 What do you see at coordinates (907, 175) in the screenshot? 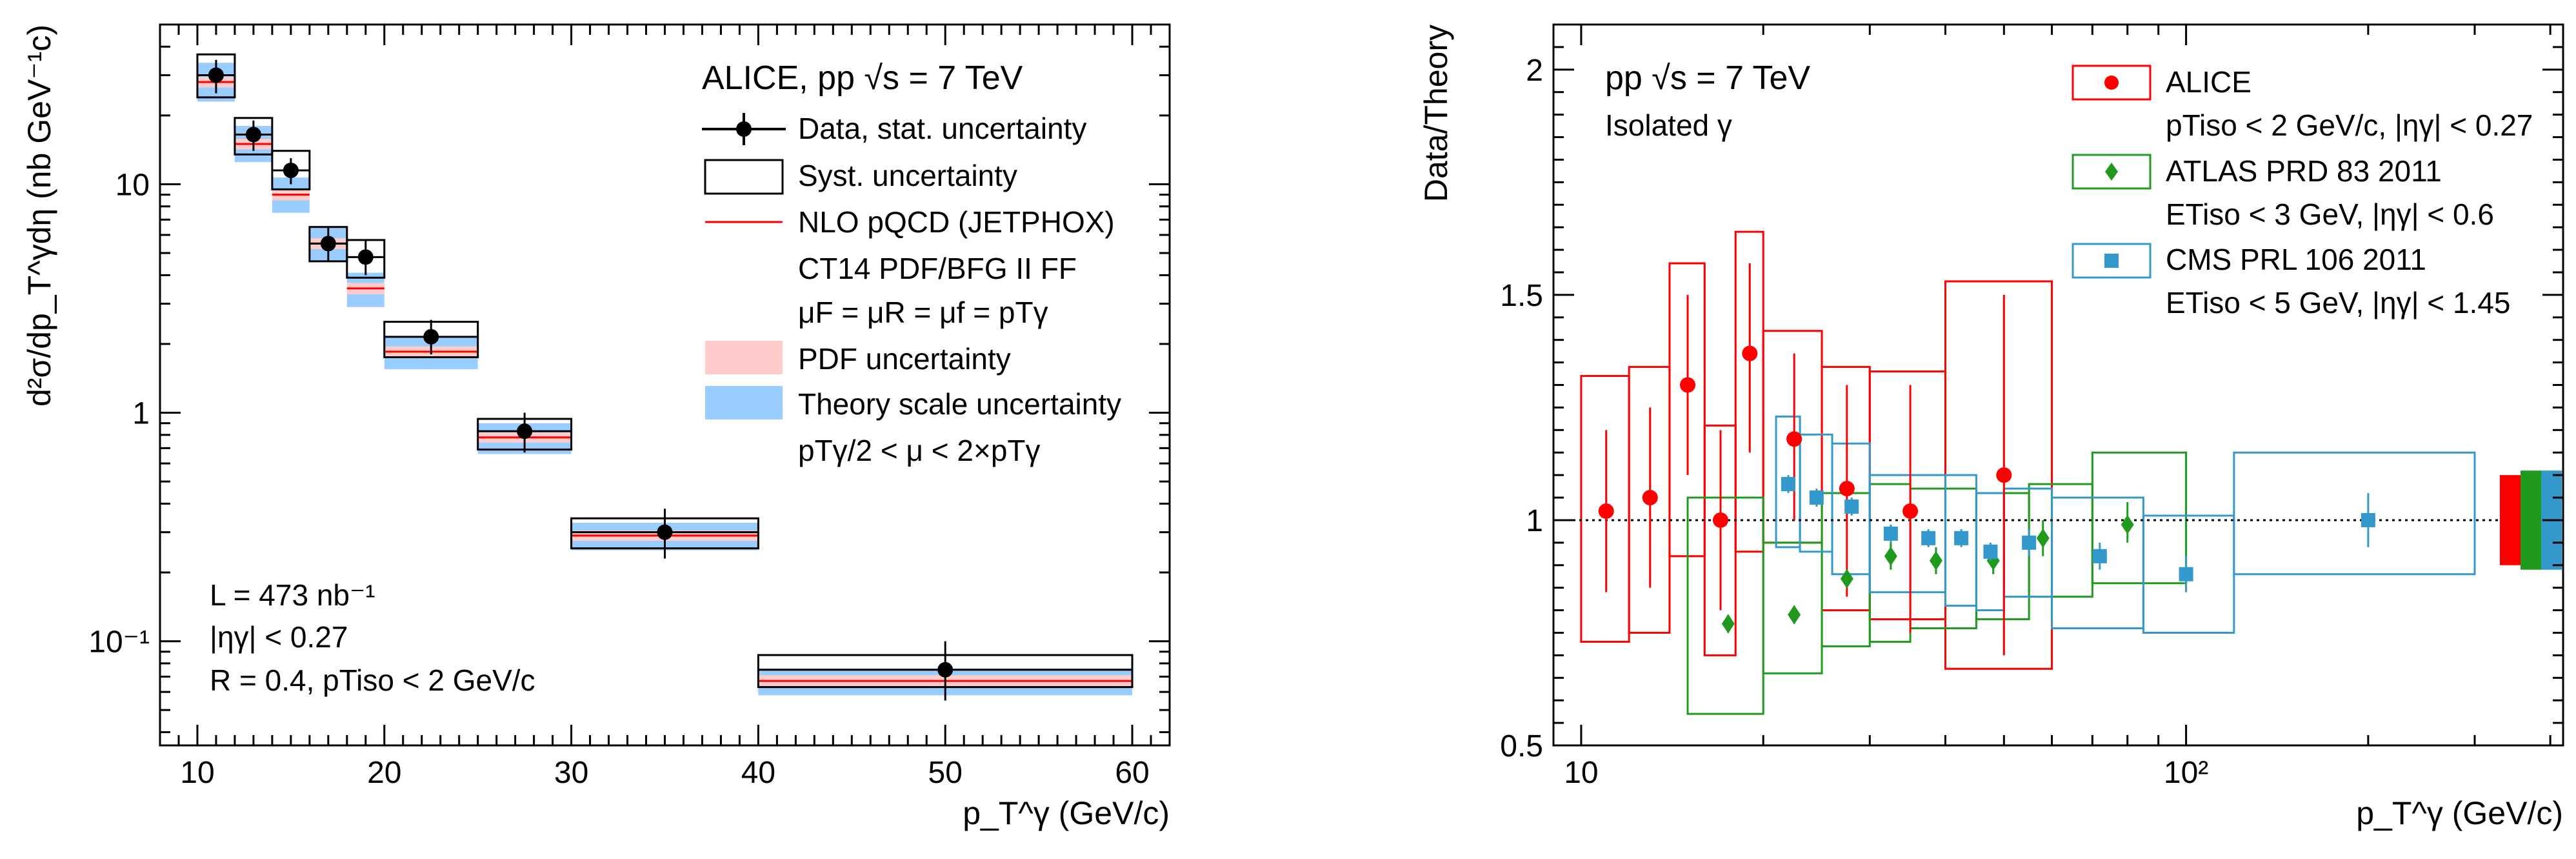
I see `left-legend-syst: Syst. uncertainty` at bounding box center [907, 175].